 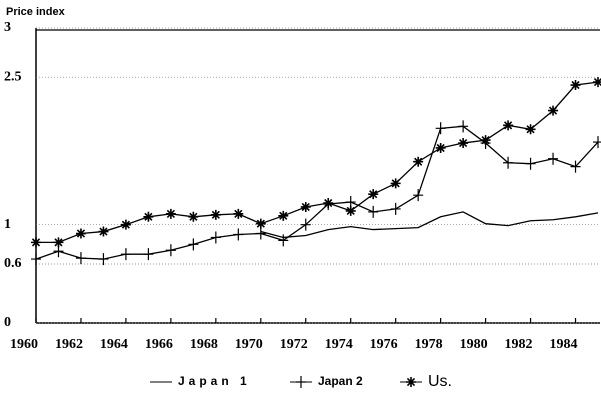 What do you see at coordinates (13, 263) in the screenshot?
I see `y-tick-label: 0.6` at bounding box center [13, 263].